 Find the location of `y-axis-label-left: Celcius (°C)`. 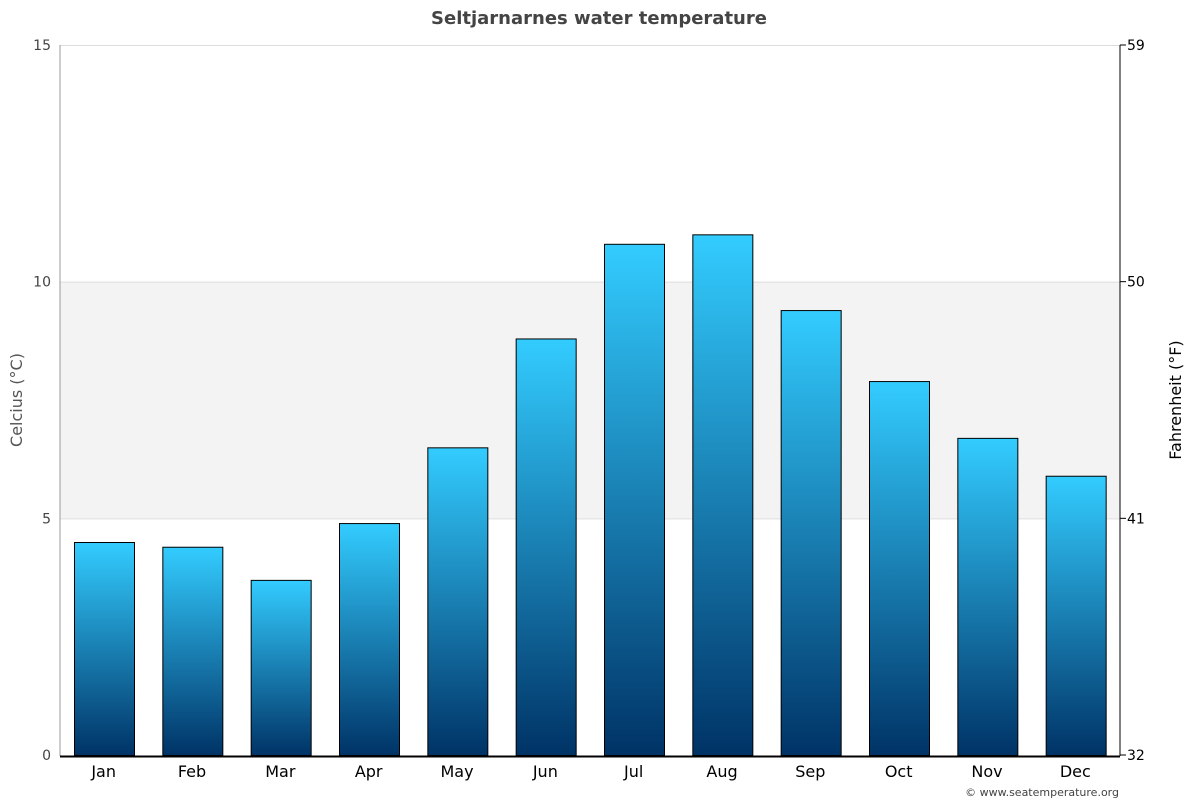

y-axis-label-left: Celcius (°C) is located at coordinates (16, 400).